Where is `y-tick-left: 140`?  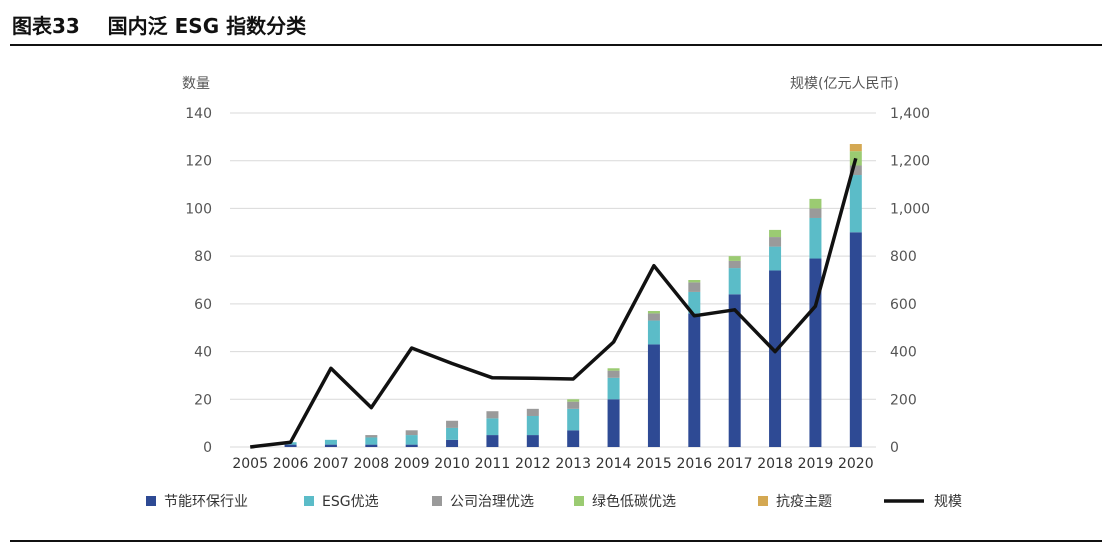
y-tick-left: 140 is located at coordinates (198, 114).